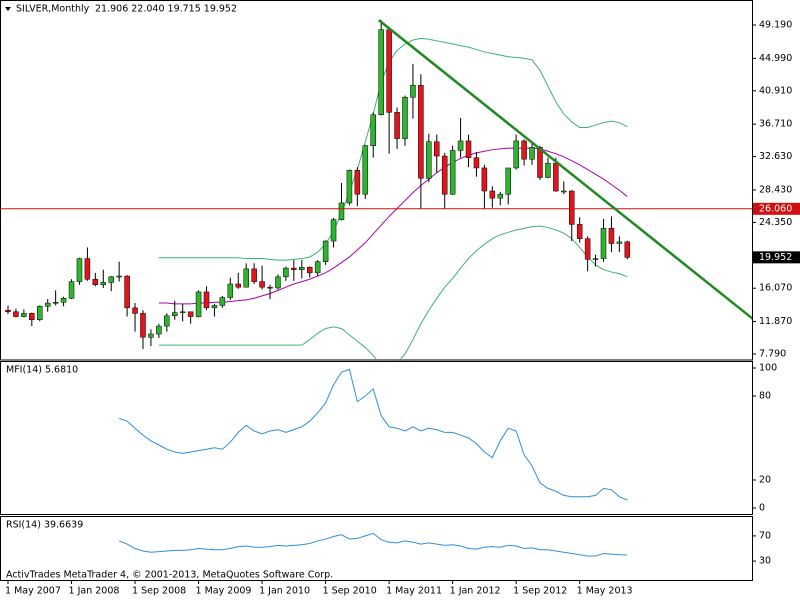 This screenshot has width=800, height=600. Describe the element at coordinates (284, 591) in the screenshot. I see `x-tick-label: 1 Jan 2010` at that location.